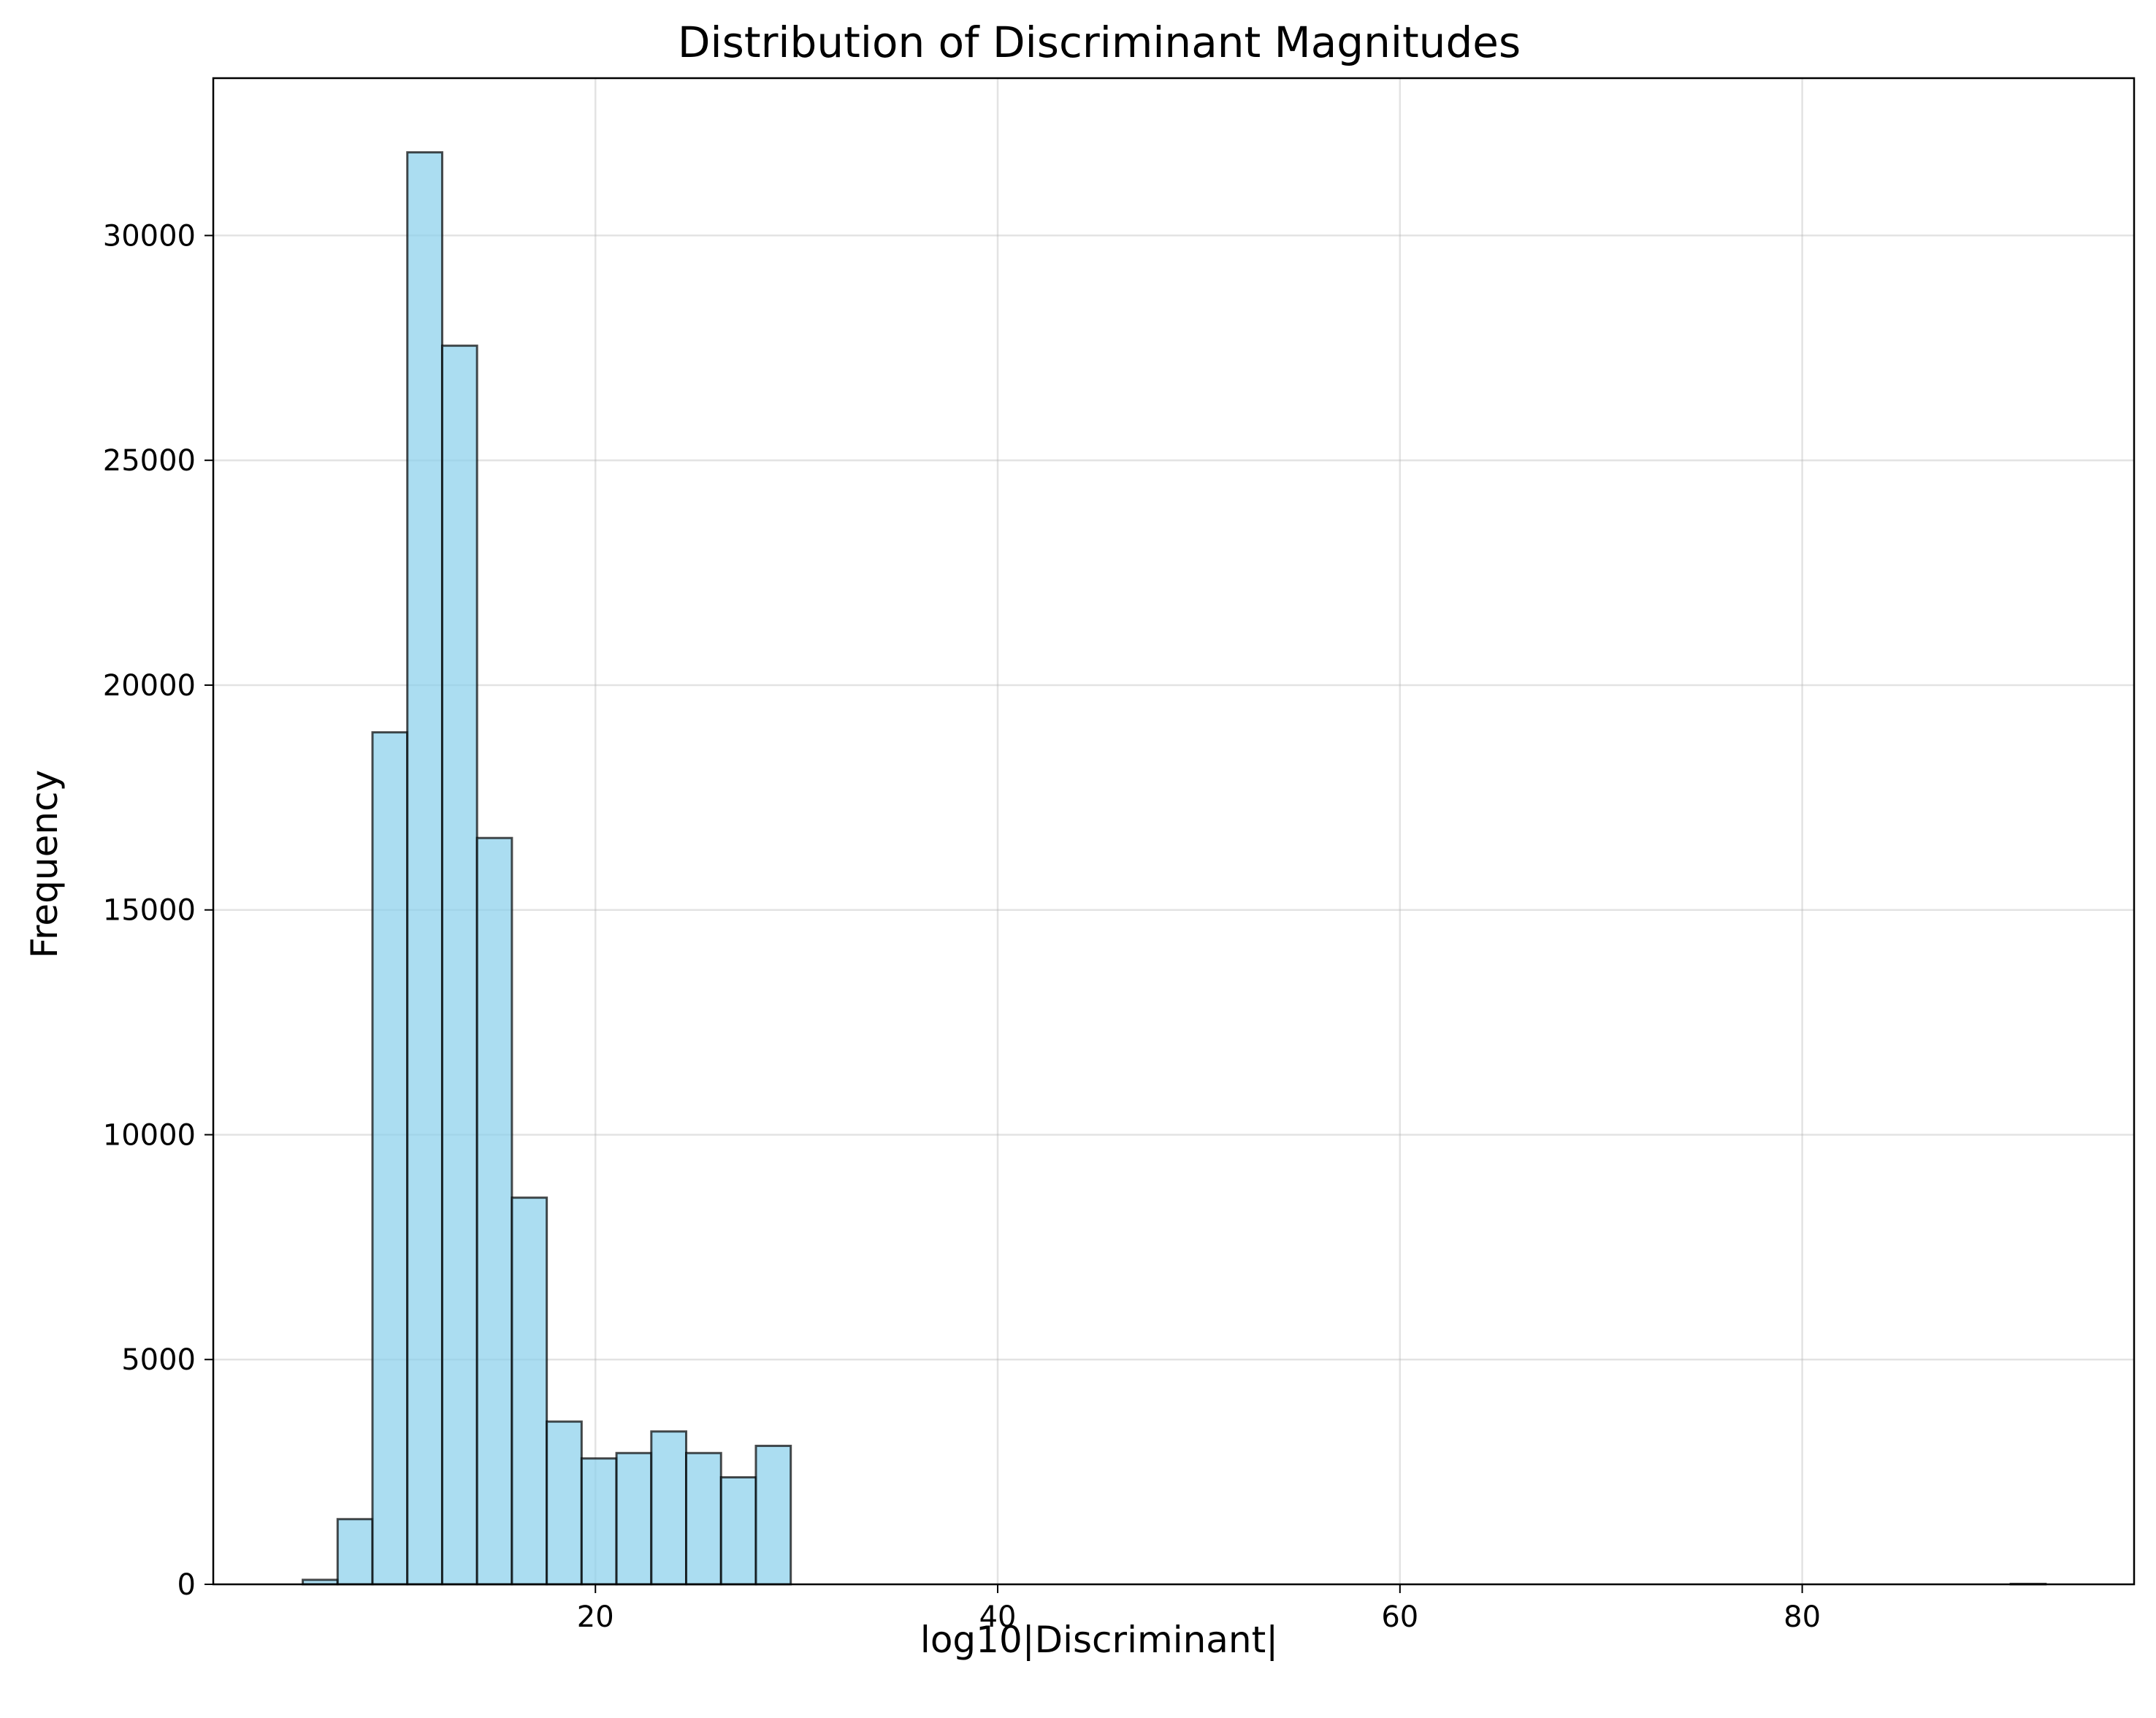  What do you see at coordinates (150, 461) in the screenshot?
I see `y-tick-label: 25000` at bounding box center [150, 461].